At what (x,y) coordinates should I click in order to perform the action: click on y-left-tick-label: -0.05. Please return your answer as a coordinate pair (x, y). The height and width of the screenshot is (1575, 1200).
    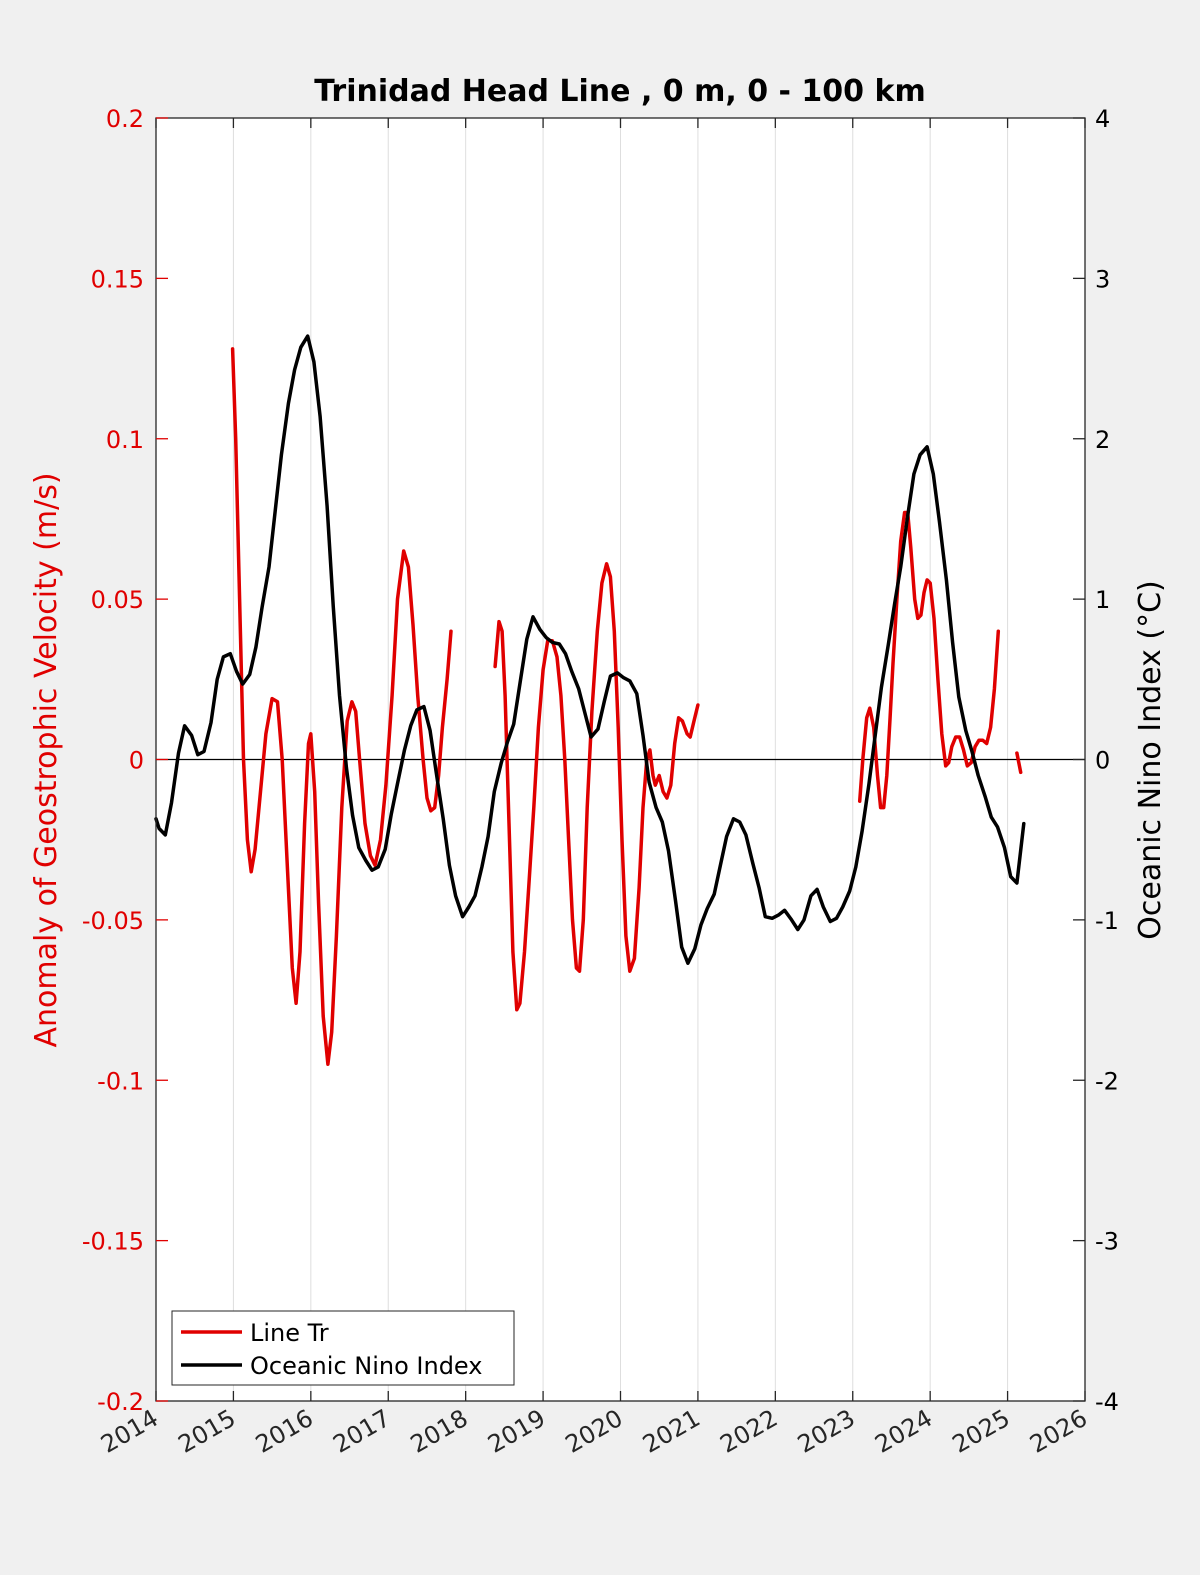
    Looking at the image, I should click on (113, 921).